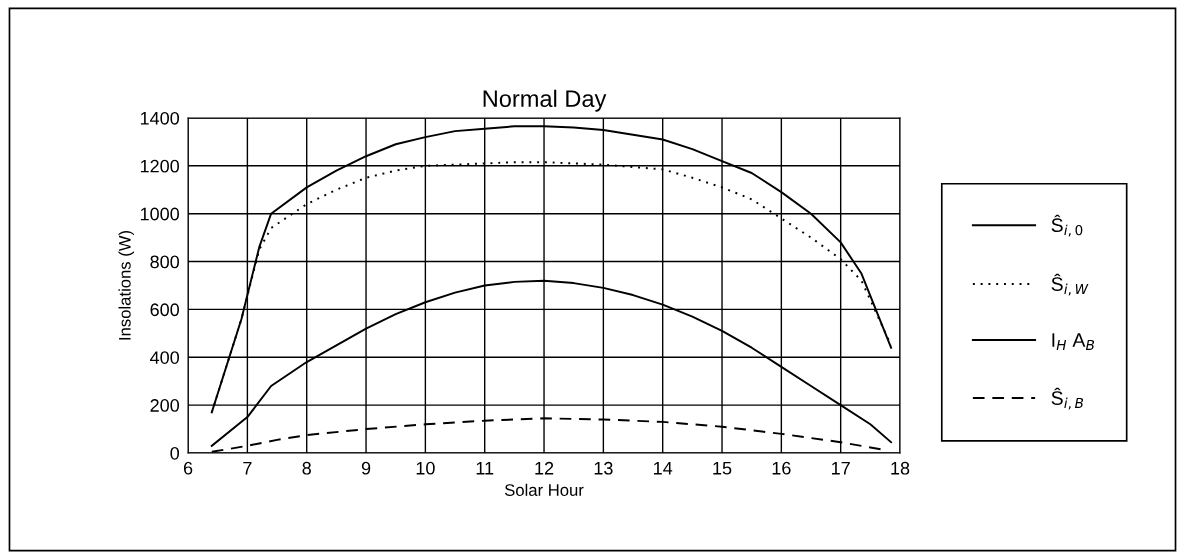  I want to click on x-tick-label: 10, so click(425, 468).